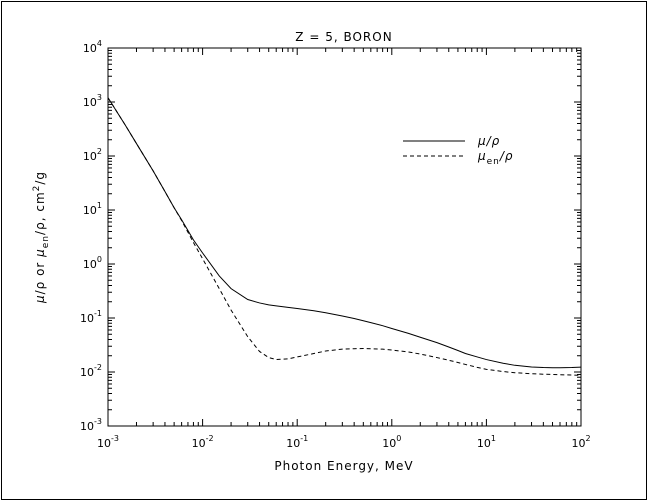 The height and width of the screenshot is (503, 650). I want to click on x-tick-label: 10², so click(580, 442).